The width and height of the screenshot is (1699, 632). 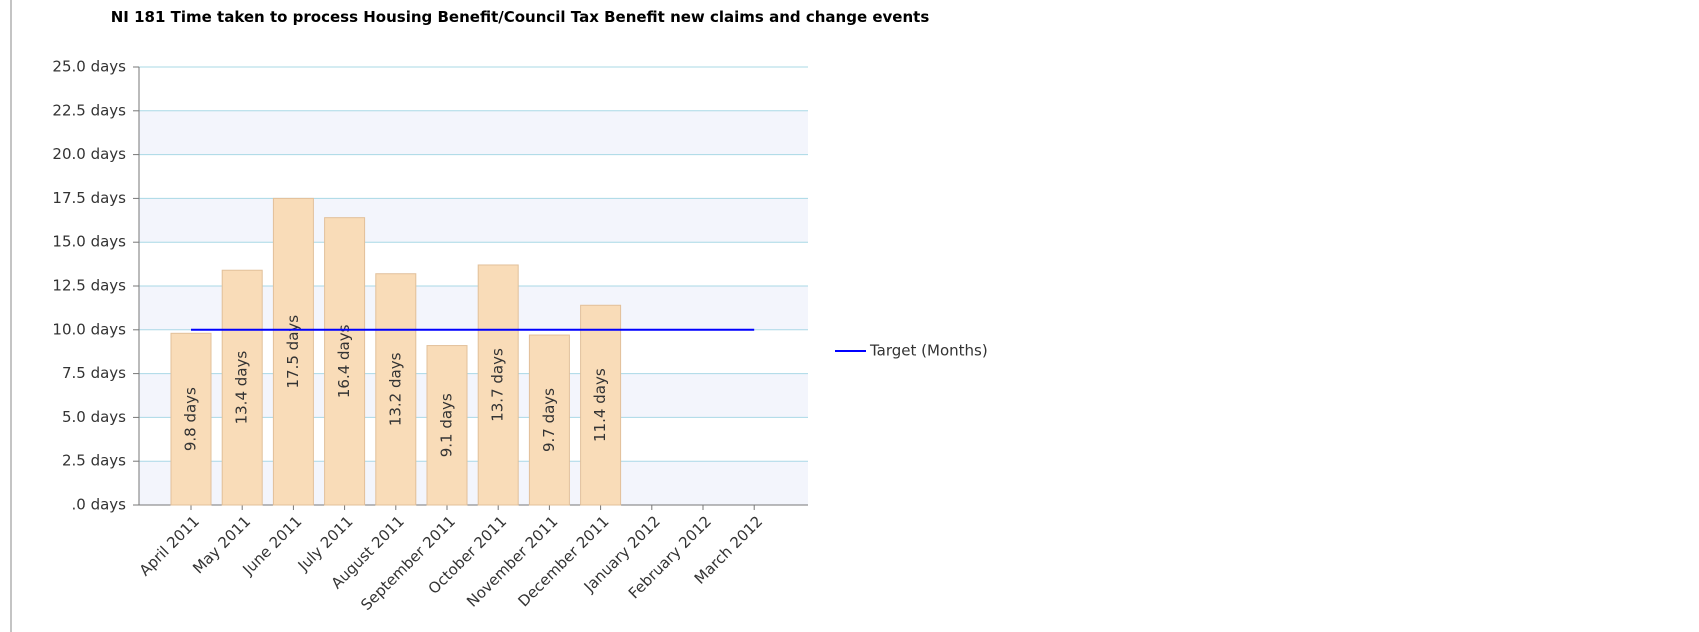 I want to click on y-tick-label: 2.5 days, so click(x=94, y=461).